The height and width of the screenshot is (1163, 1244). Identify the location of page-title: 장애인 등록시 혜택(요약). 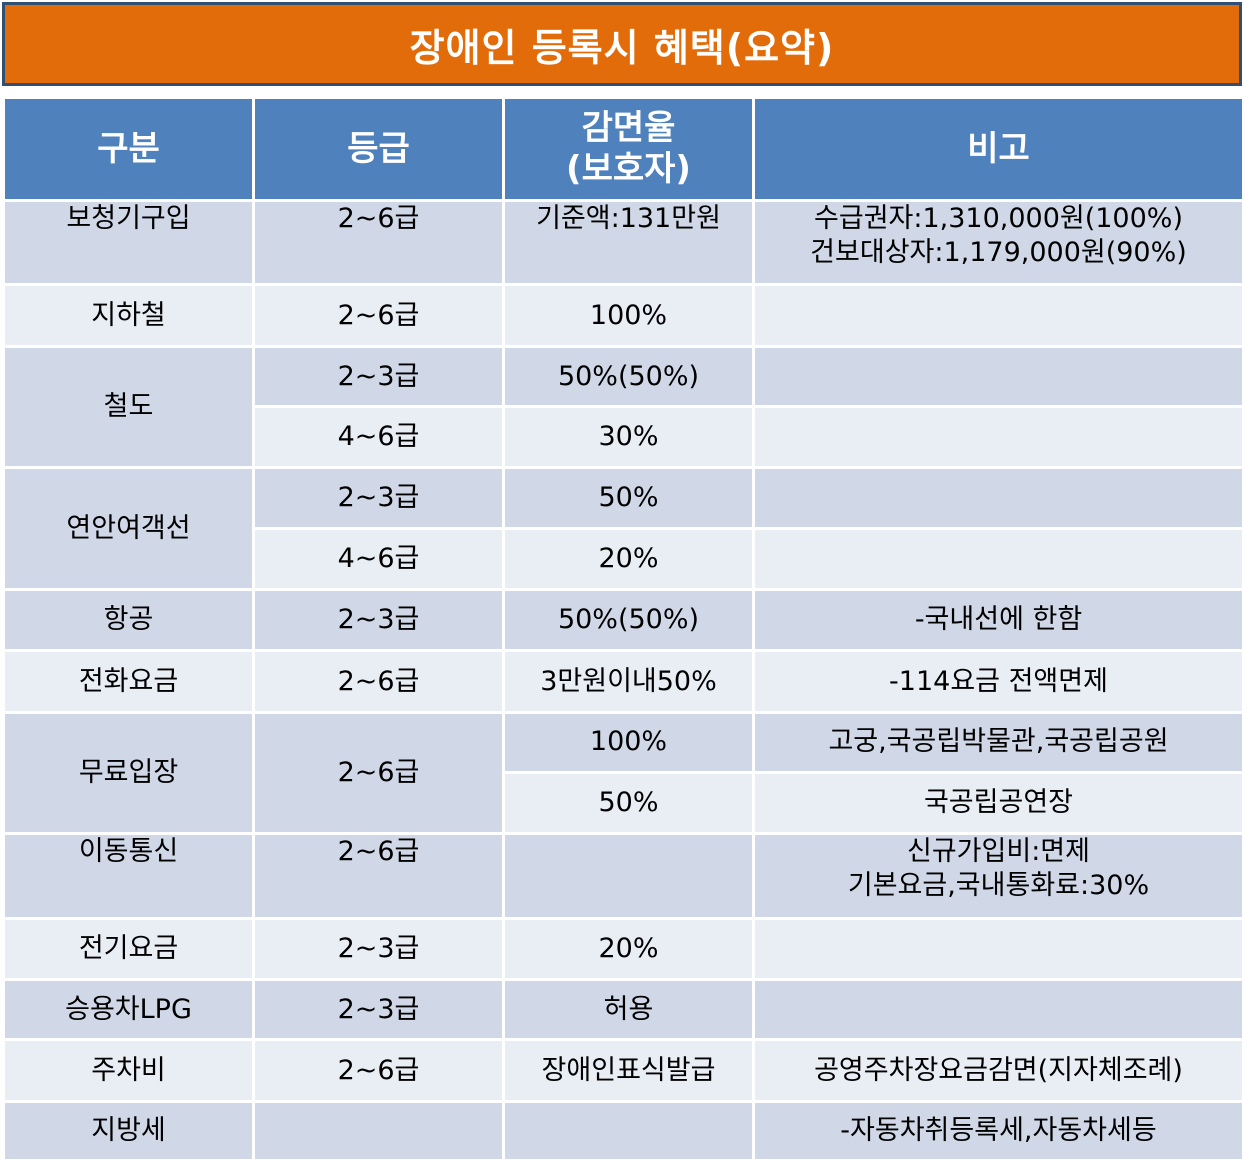
(622, 44).